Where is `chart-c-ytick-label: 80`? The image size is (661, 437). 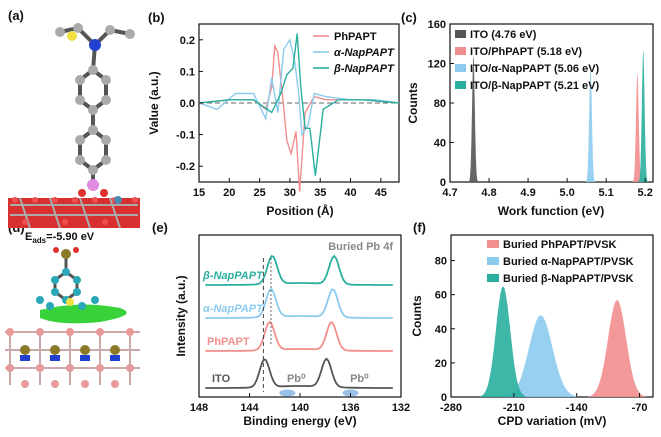 chart-c-ytick-label: 80 is located at coordinates (440, 104).